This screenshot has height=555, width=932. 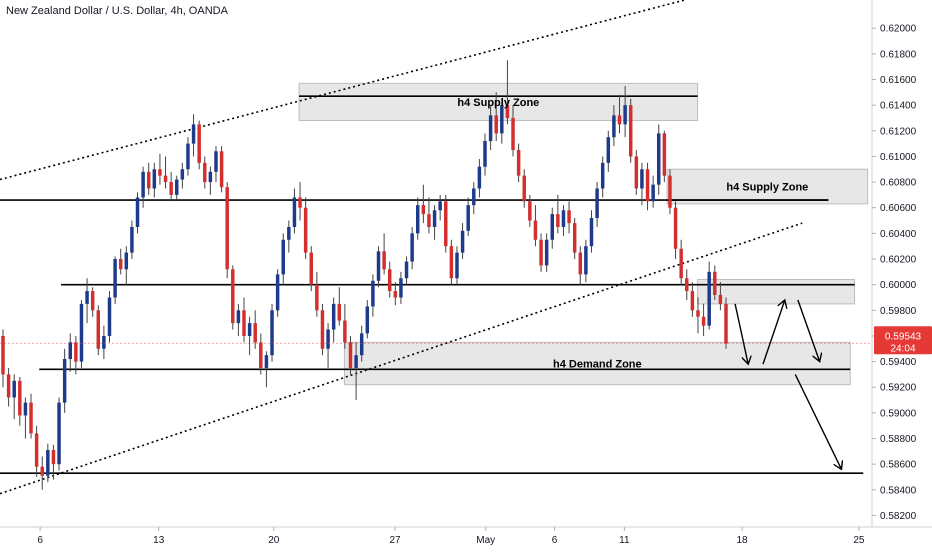 What do you see at coordinates (898, 362) in the screenshot?
I see `y-tick-label-13: 0.59400` at bounding box center [898, 362].